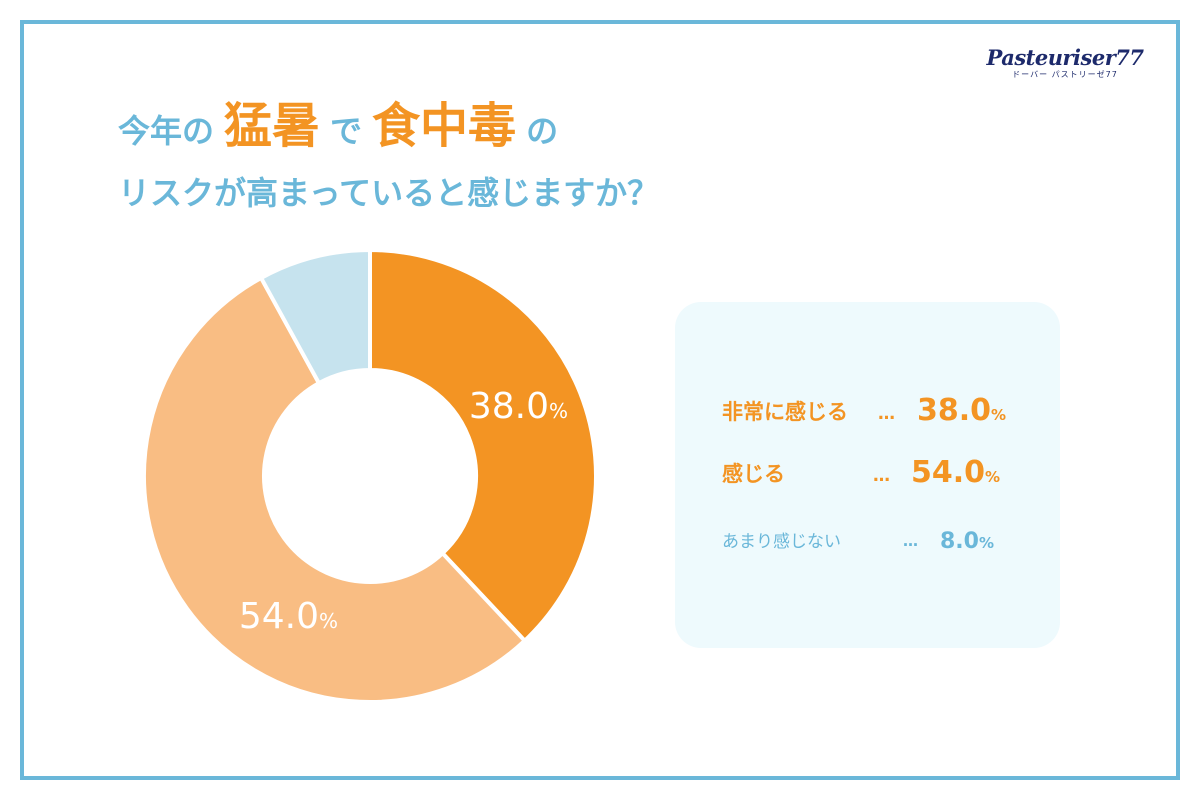  What do you see at coordinates (166, 131) in the screenshot?
I see `title-part1: 今年の` at bounding box center [166, 131].